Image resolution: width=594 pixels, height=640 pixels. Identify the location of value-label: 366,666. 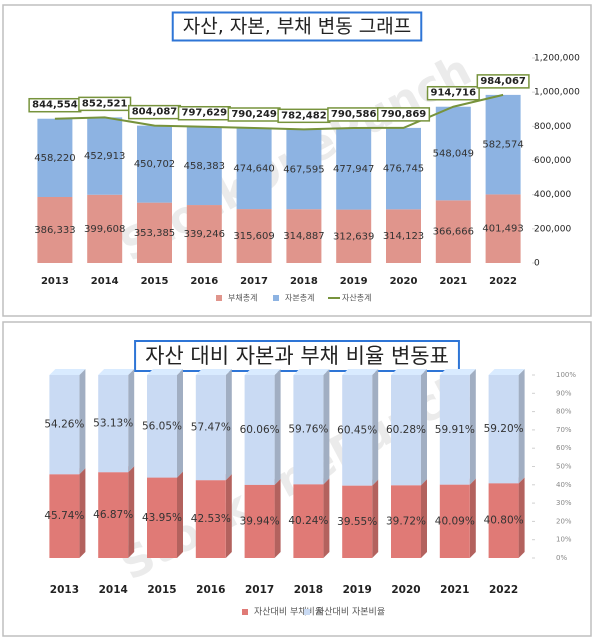
(453, 232).